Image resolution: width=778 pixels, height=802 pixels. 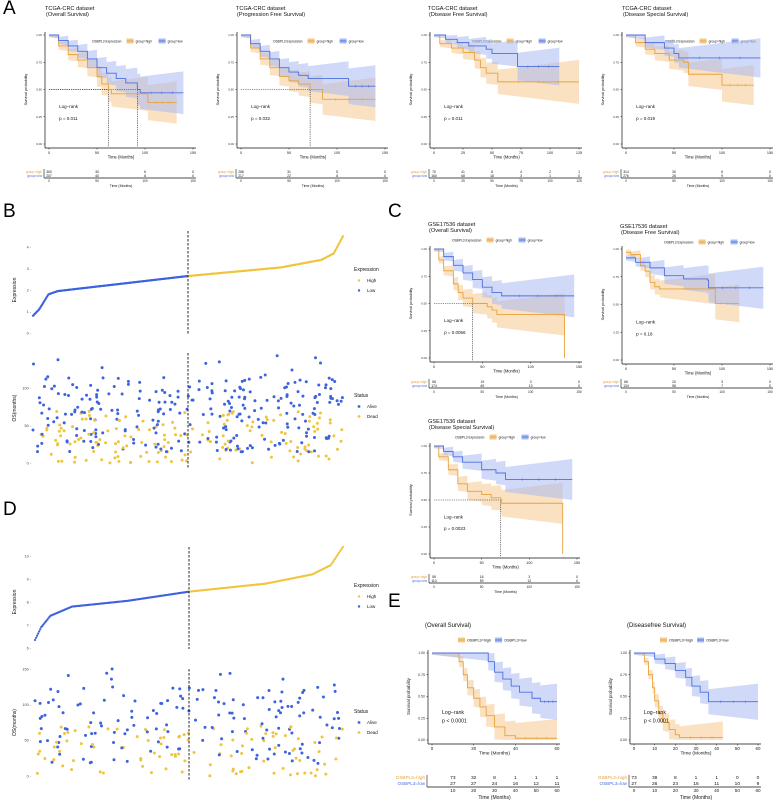 I want to click on risk-tick-label: 150, so click(x=577, y=587).